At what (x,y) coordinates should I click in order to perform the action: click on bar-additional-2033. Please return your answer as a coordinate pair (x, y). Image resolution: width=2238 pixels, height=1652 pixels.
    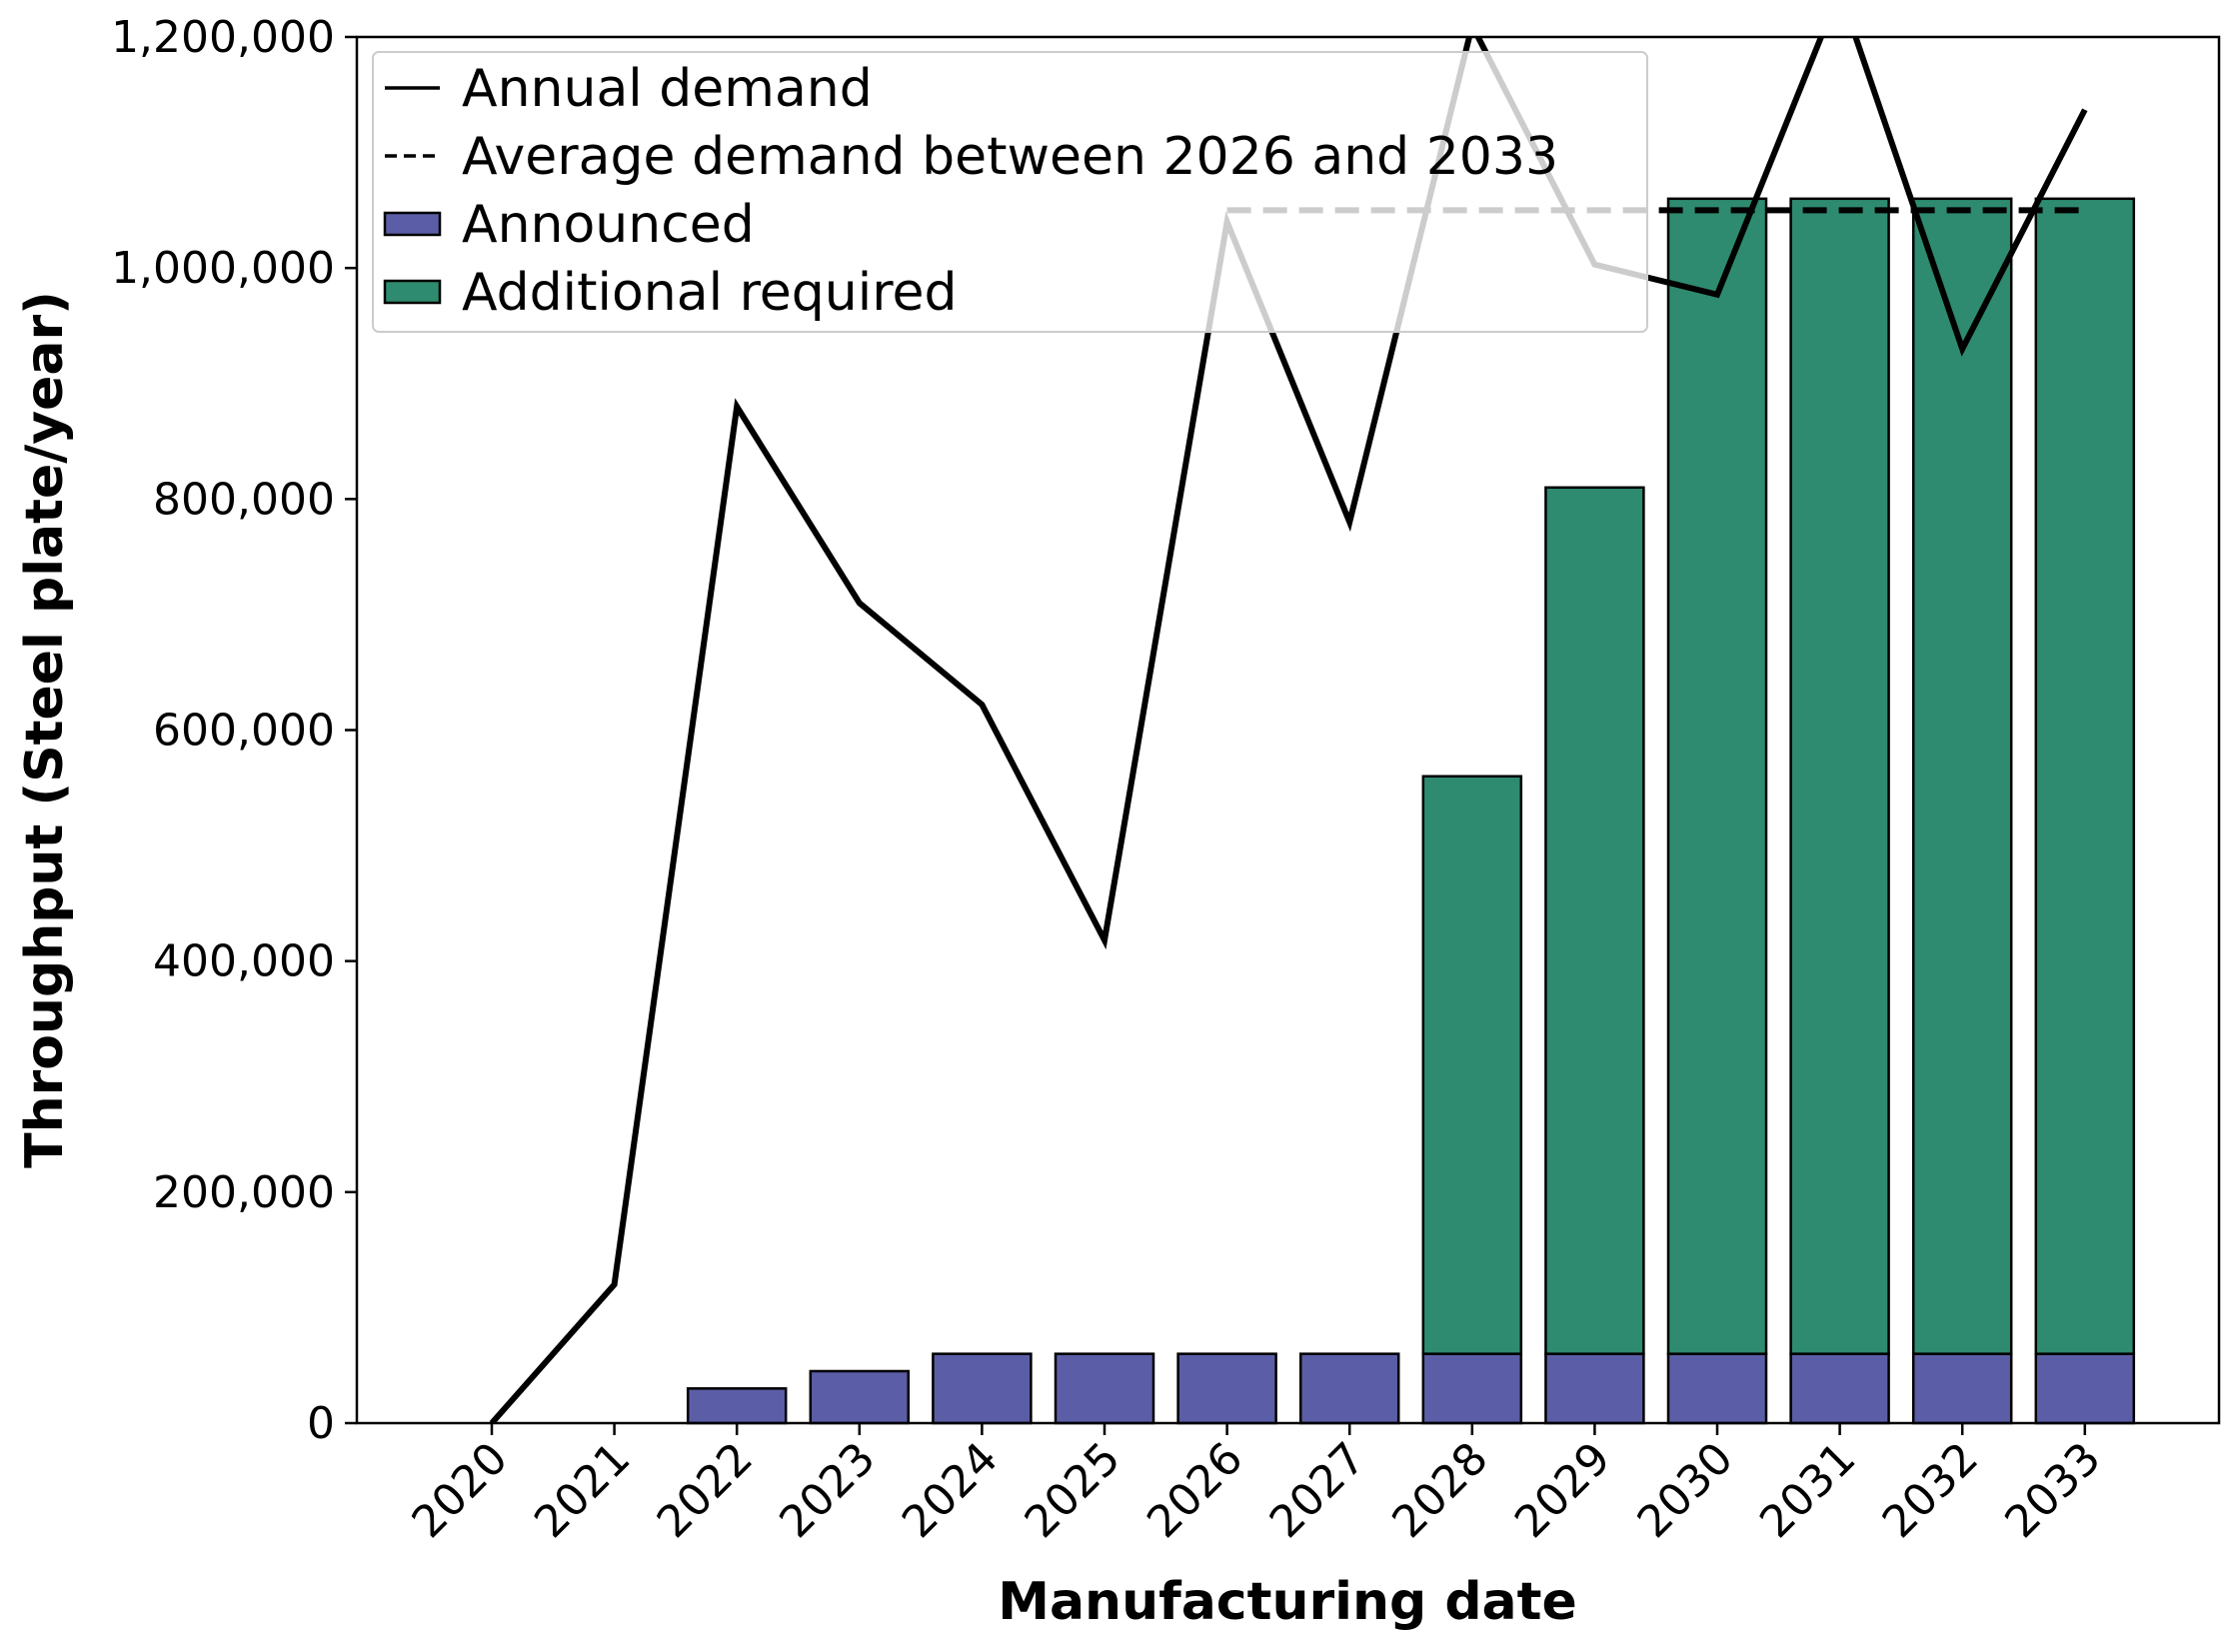
    Looking at the image, I should click on (2085, 776).